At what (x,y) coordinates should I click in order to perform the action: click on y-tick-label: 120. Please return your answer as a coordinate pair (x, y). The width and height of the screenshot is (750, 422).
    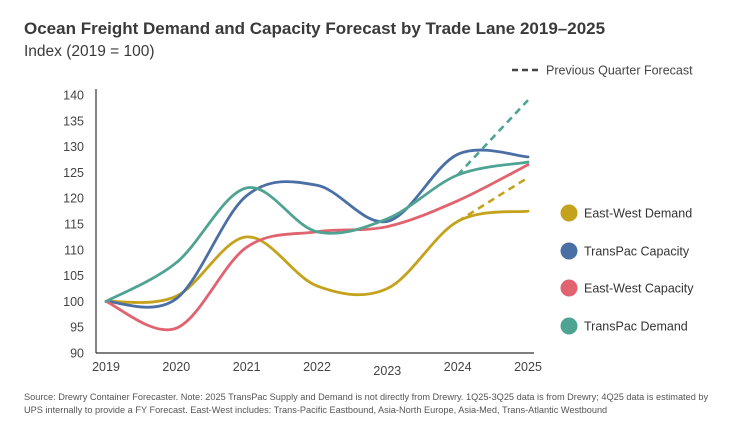
    Looking at the image, I should click on (73, 199).